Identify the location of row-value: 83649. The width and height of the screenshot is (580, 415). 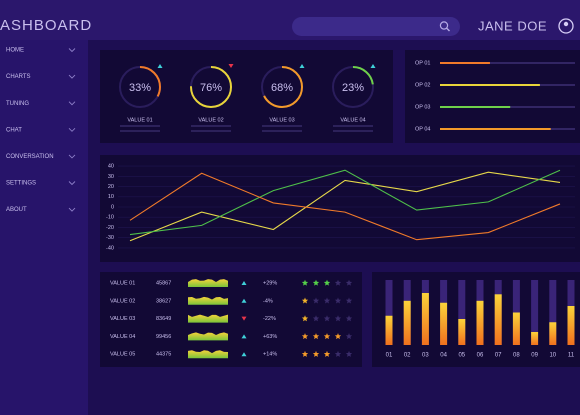
(163, 319).